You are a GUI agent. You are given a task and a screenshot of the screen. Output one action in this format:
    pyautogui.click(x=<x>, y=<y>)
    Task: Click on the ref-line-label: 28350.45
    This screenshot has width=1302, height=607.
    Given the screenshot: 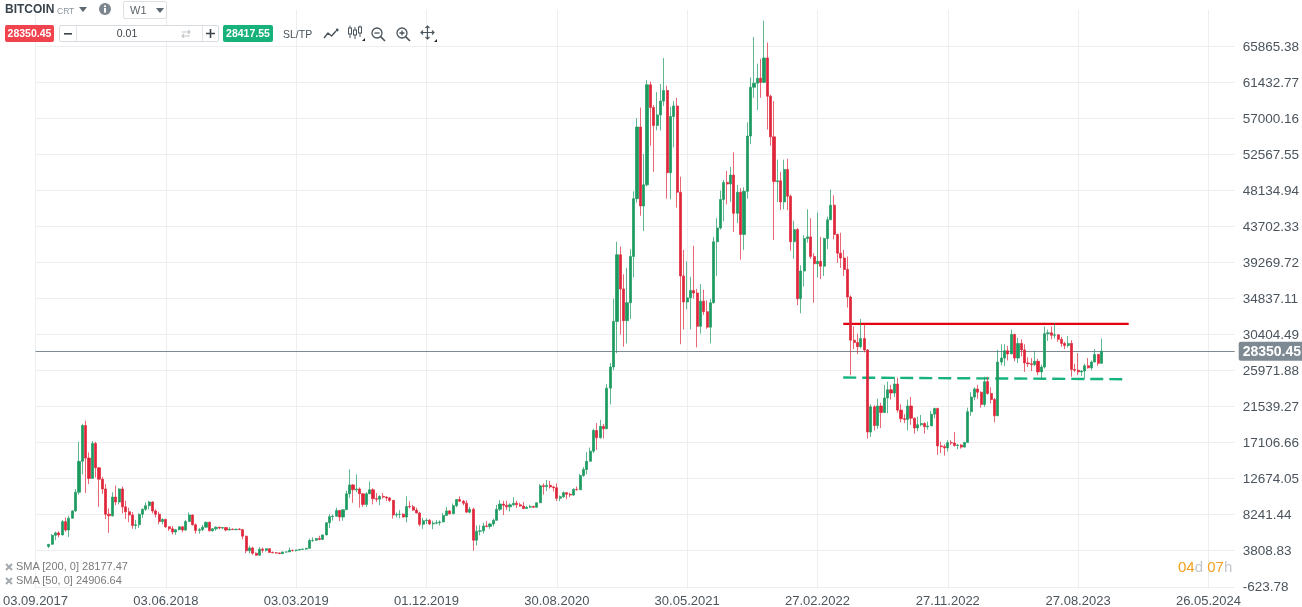 What is the action you would take?
    pyautogui.click(x=1272, y=351)
    